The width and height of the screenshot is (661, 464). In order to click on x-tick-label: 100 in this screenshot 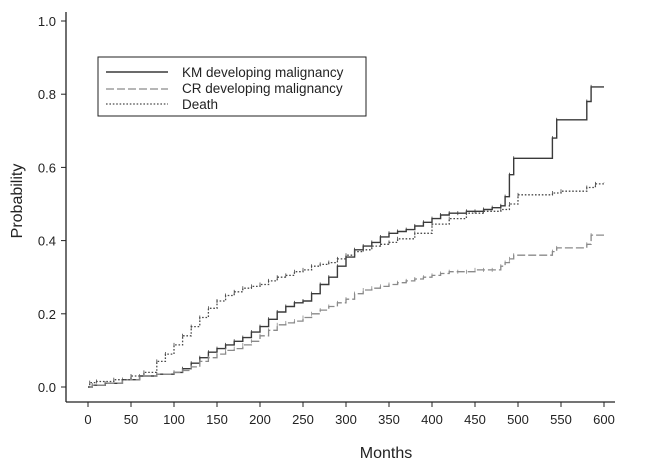, I will do `click(174, 419)`.